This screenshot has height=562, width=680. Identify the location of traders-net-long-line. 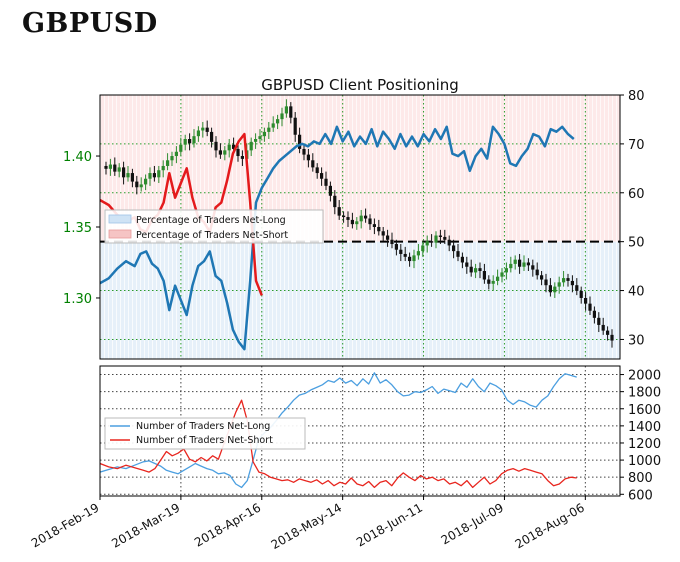
(338, 430).